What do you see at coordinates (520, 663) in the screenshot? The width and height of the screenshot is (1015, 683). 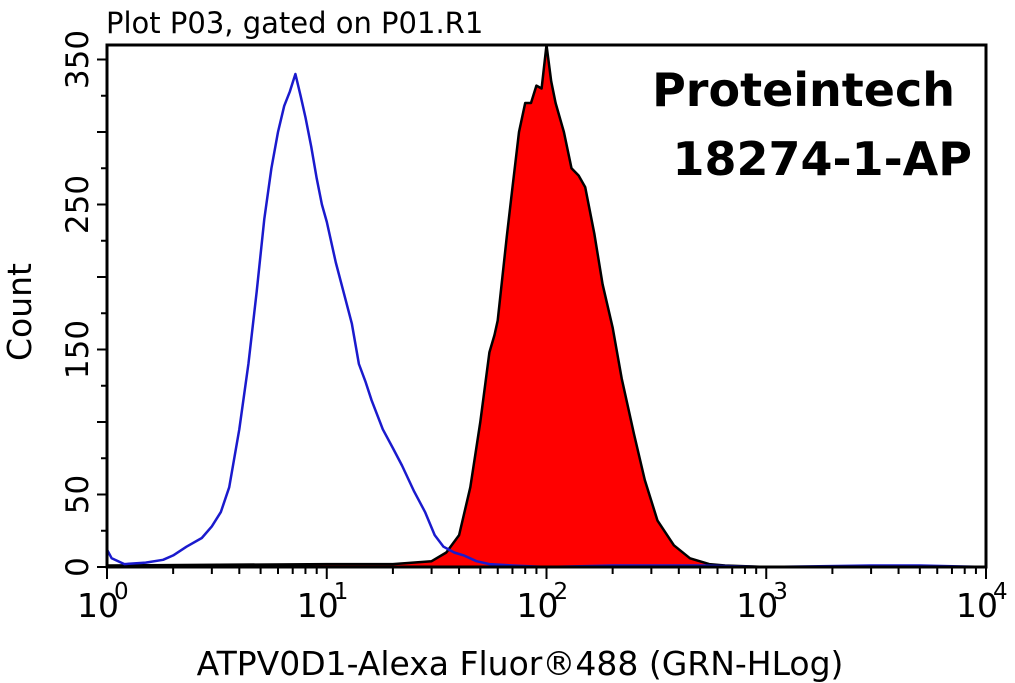 I see `x-axis-label: ATPV0D1-Alexa Fluor®488 (GRN-HLog)` at bounding box center [520, 663].